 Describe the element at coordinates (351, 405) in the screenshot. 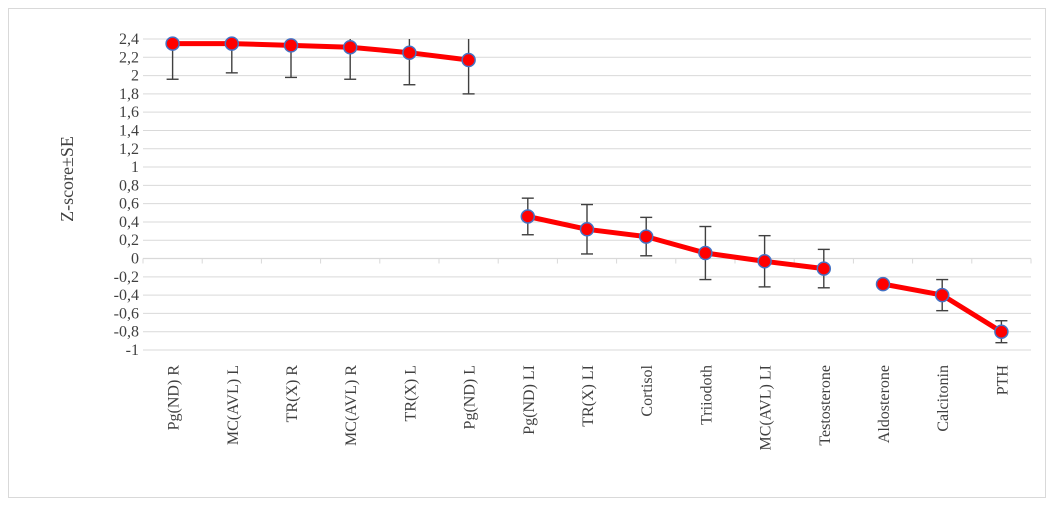

I see `x-category-label: MC(AVL) R` at that location.